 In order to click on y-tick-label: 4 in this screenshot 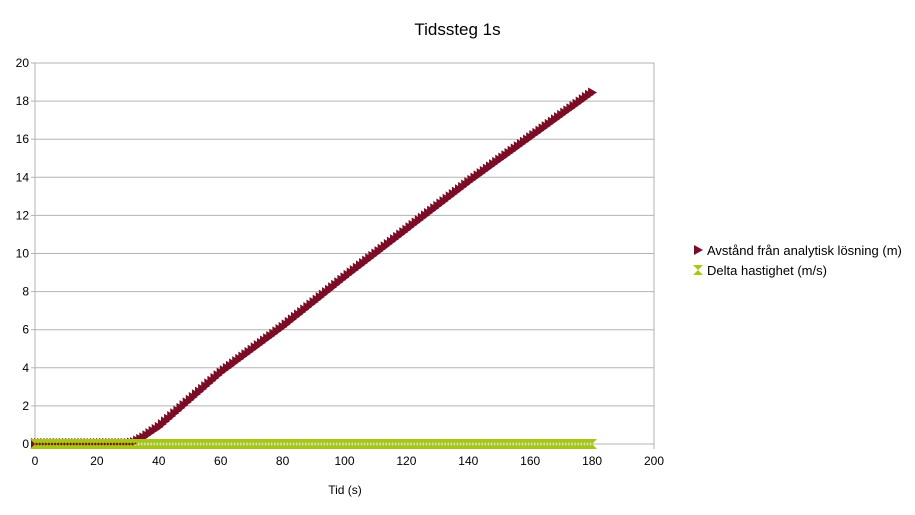, I will do `click(25, 368)`.